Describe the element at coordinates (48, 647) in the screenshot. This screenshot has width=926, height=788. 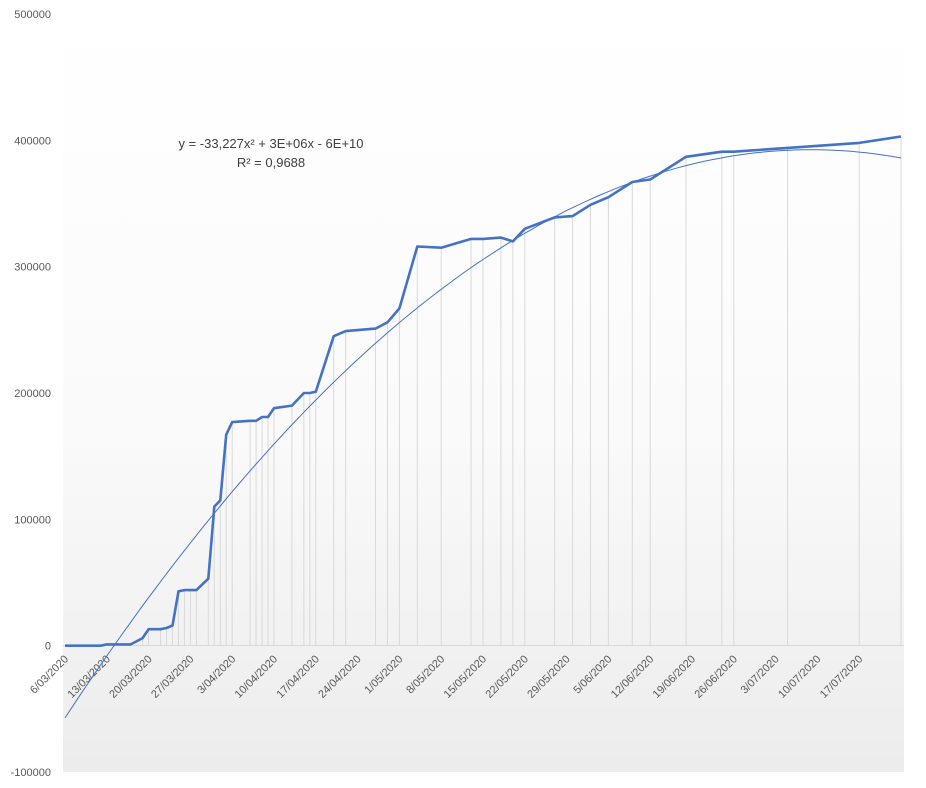
I see `y-tick-label: 0` at that location.